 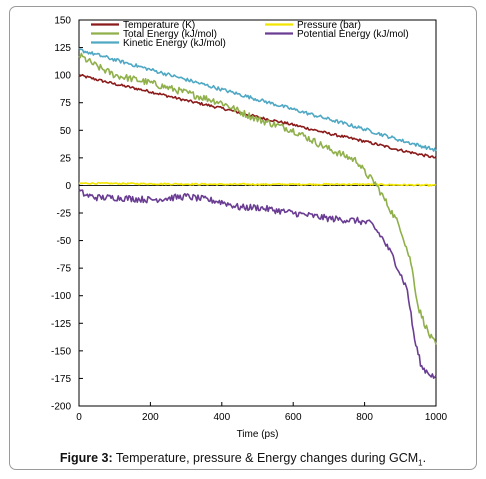 What do you see at coordinates (64, 214) in the screenshot?
I see `y-tick-label: -25` at bounding box center [64, 214].